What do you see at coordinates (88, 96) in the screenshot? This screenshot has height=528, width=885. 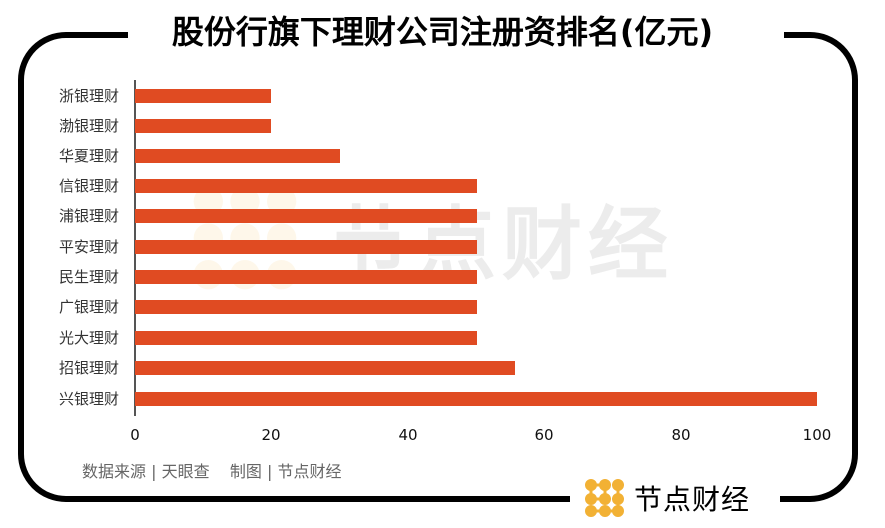 I see `category-label: 浙银理财` at bounding box center [88, 96].